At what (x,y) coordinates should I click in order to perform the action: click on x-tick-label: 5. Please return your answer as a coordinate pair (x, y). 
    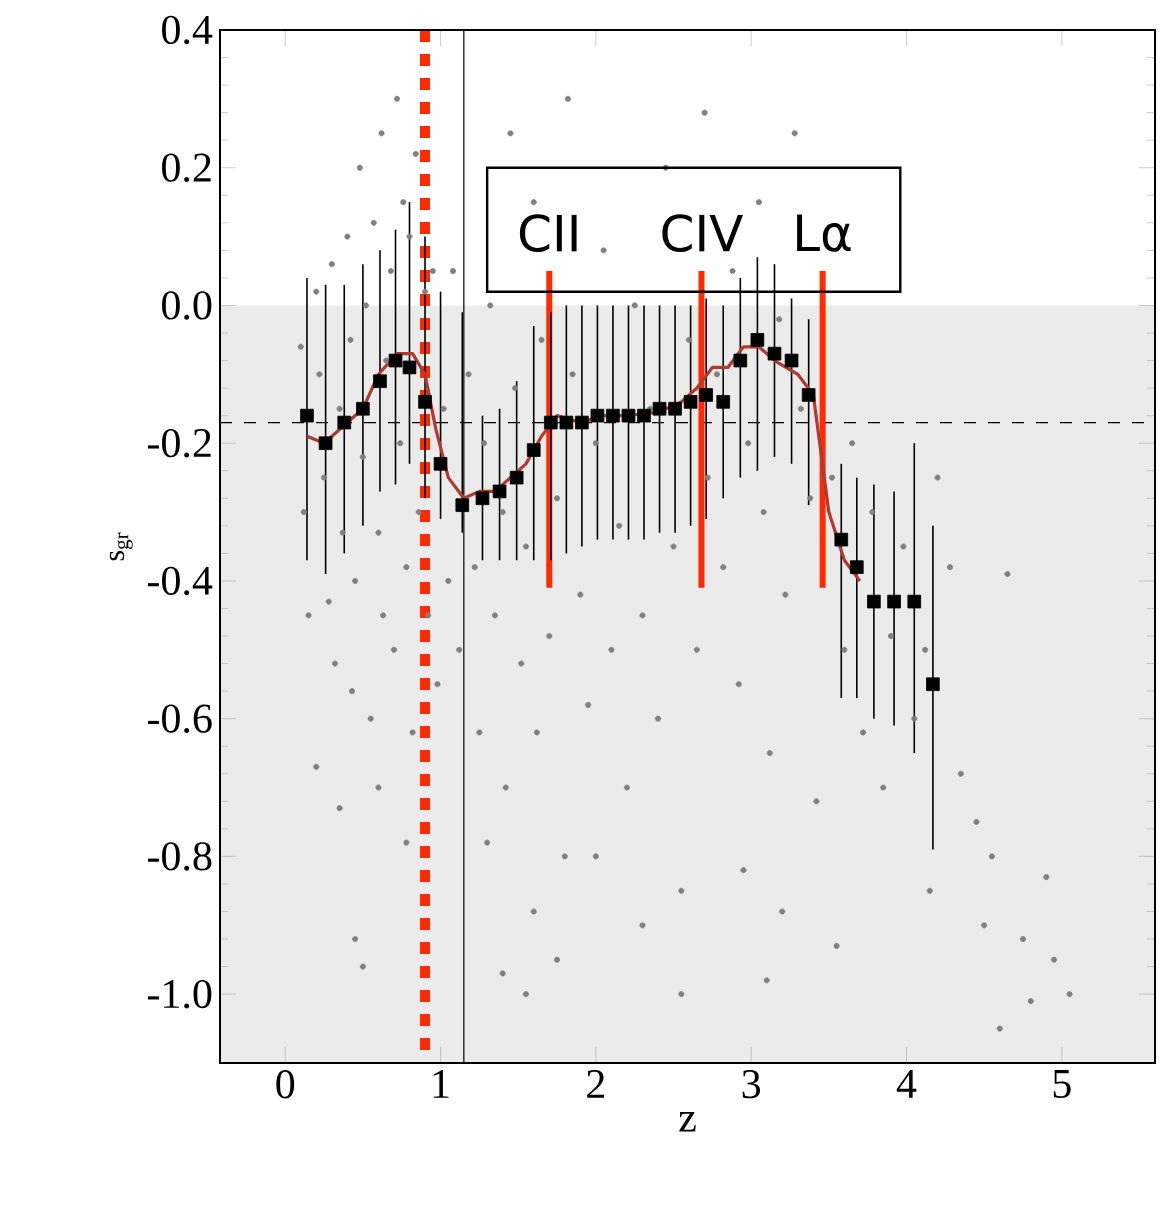
    Looking at the image, I should click on (1062, 1084).